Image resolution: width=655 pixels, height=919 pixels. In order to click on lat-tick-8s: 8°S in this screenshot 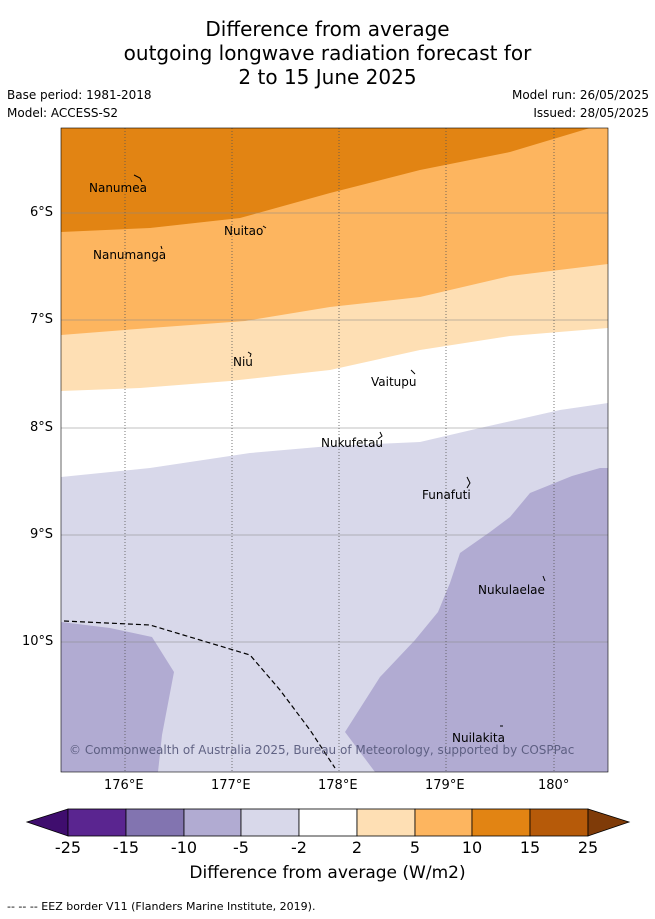, I will do `click(42, 427)`.